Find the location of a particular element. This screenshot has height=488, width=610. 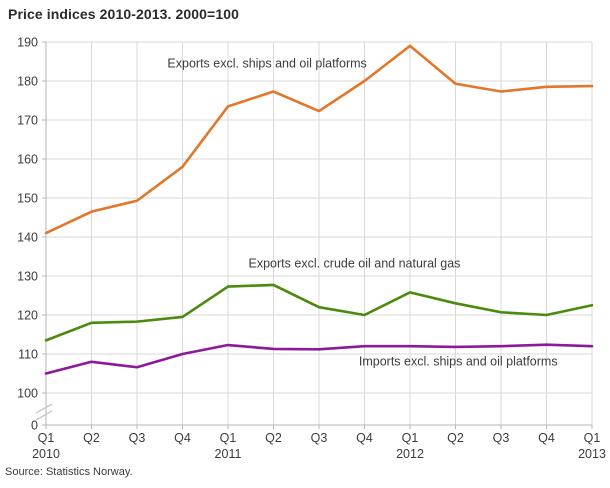

y-axis-tick-label: 190 is located at coordinates (27, 43).